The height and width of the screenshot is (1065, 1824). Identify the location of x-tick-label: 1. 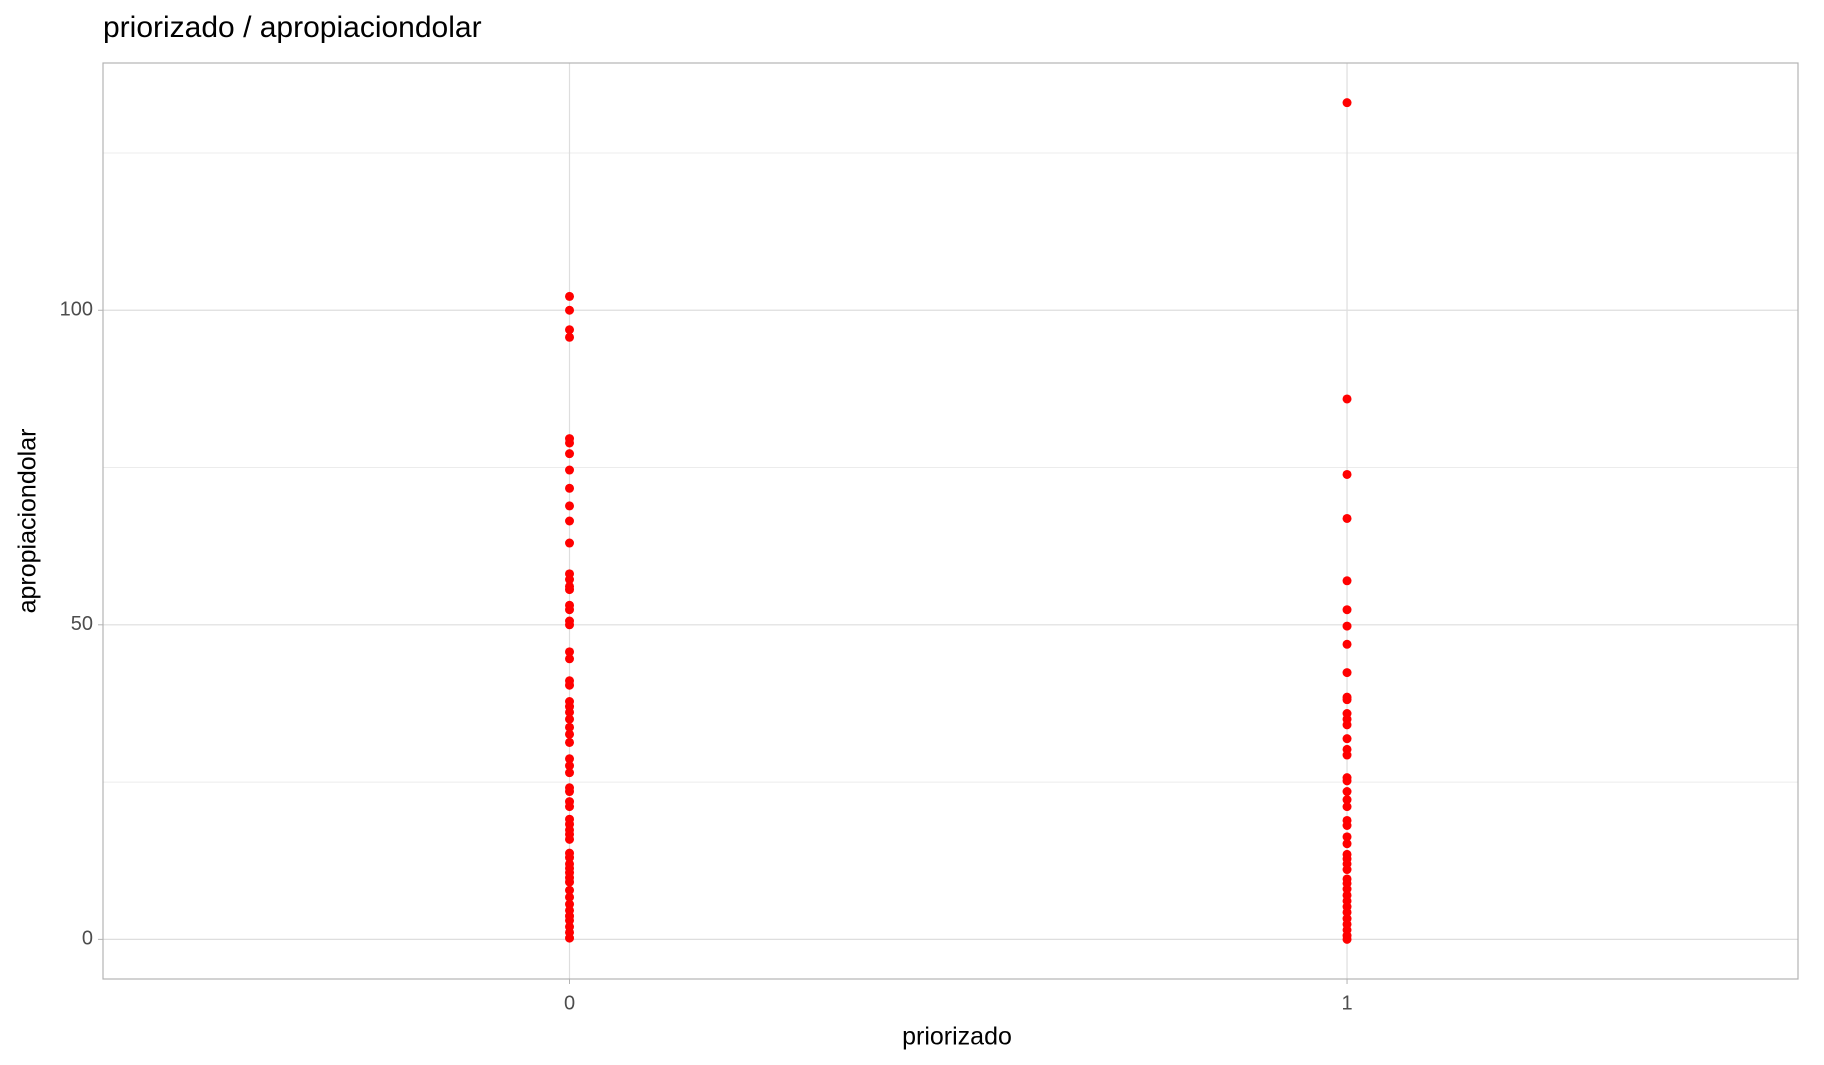
(1346, 1003).